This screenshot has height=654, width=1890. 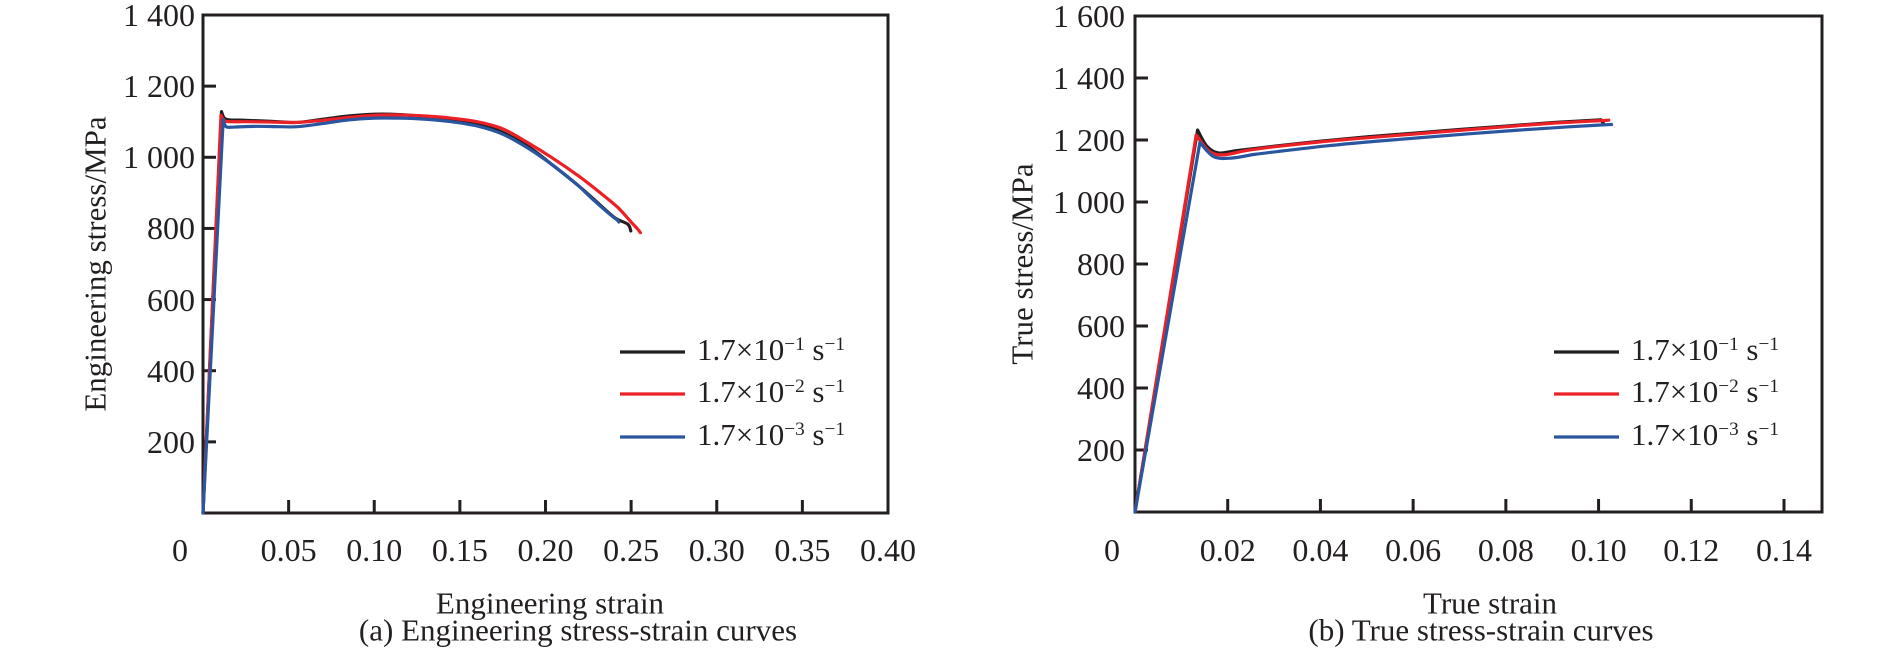 I want to click on y-tick-label: 1 600, so click(x=1089, y=17).